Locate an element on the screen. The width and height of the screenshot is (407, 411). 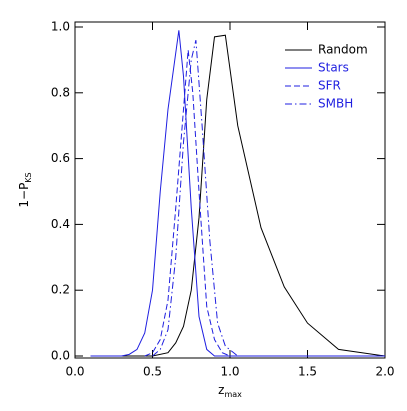
x-tick-label: 0.5 is located at coordinates (152, 372).